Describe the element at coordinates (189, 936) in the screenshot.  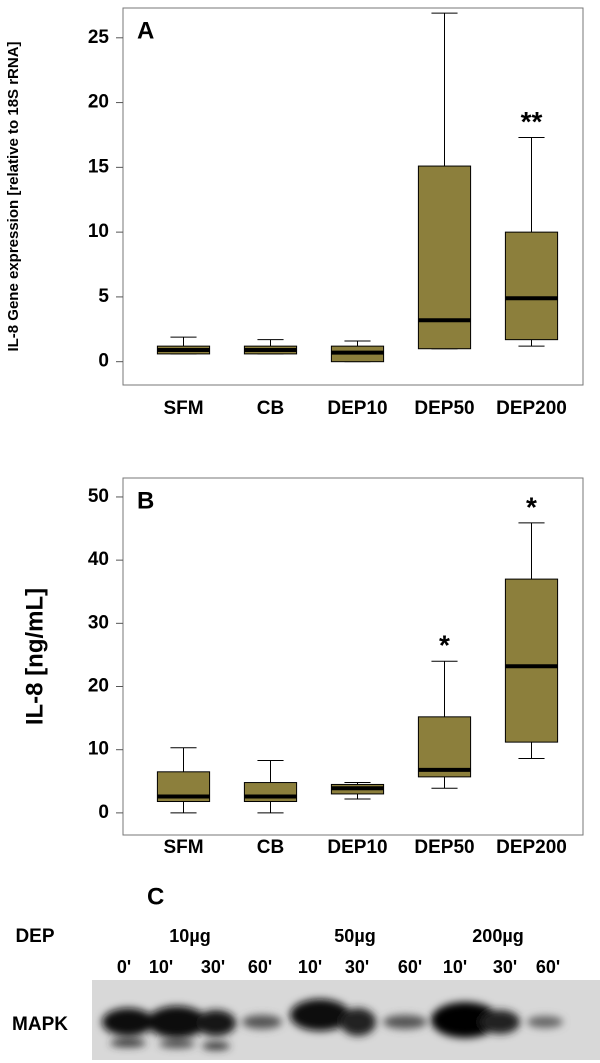
I see `dose-label: 10µg` at that location.